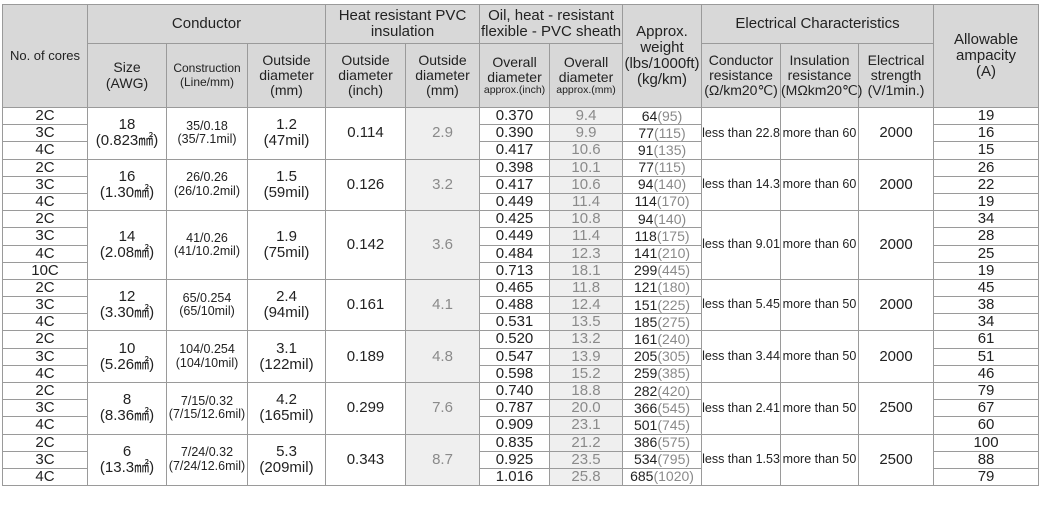 The height and width of the screenshot is (507, 1040). I want to click on size-mm2: (13.3㎟), so click(127, 467).